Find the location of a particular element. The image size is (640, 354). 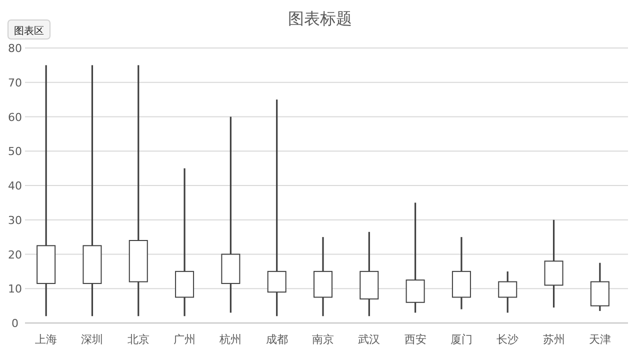

x-tick-label: 杭州 is located at coordinates (230, 339).